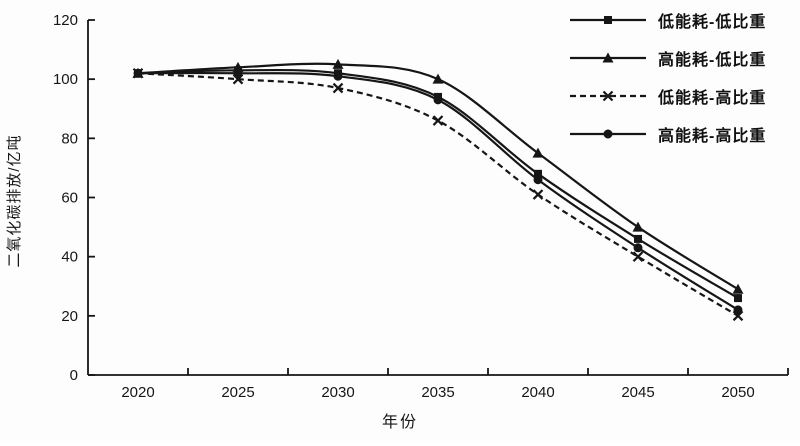 The image size is (800, 446). I want to click on svg-text: 20, so click(69, 316).